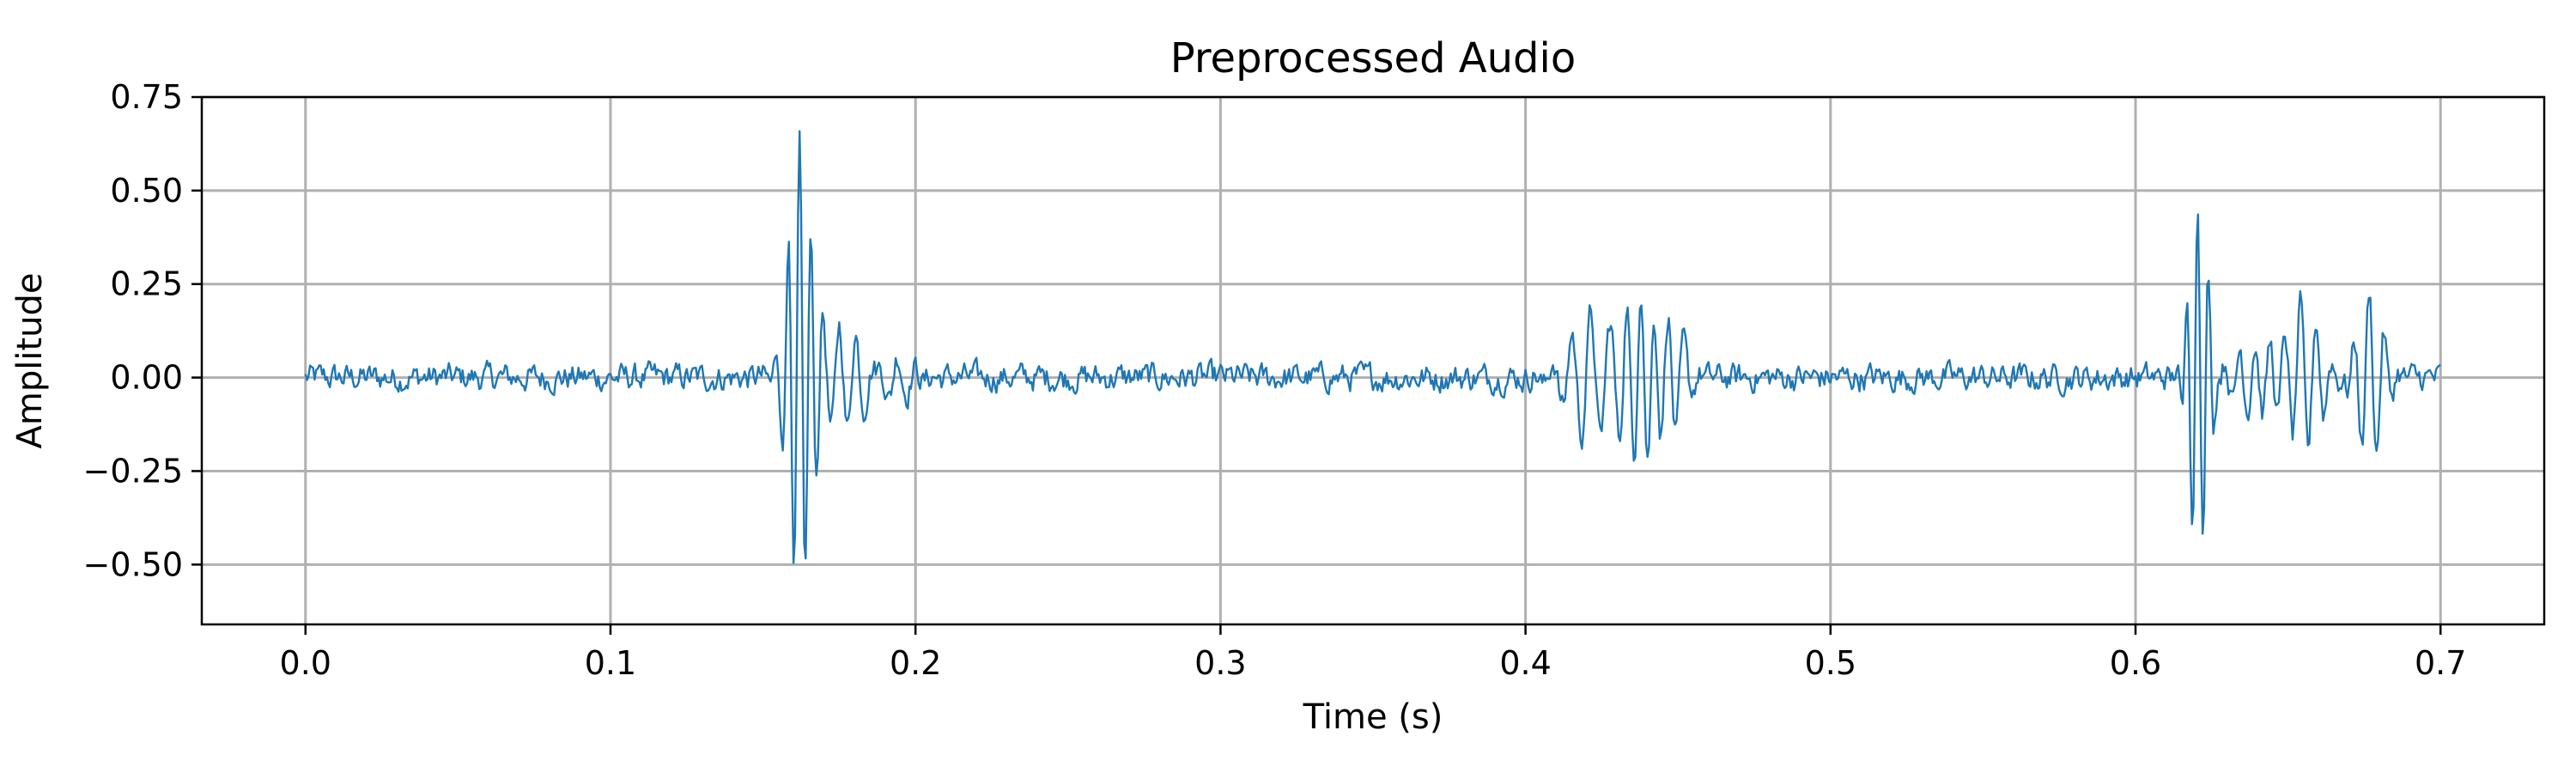  What do you see at coordinates (30, 361) in the screenshot?
I see `y-axis-label: Amplitude` at bounding box center [30, 361].